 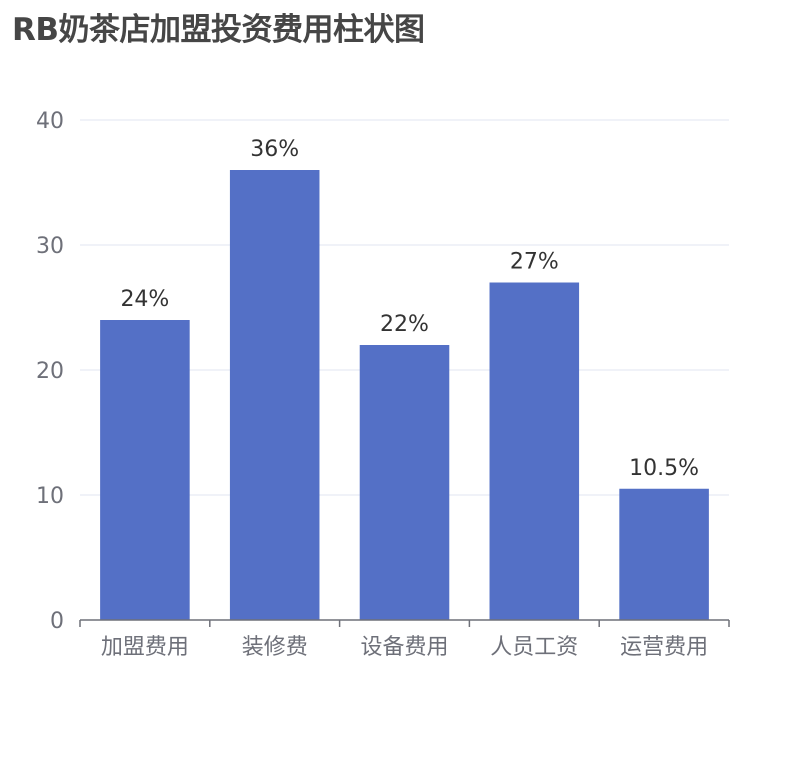 What do you see at coordinates (50, 496) in the screenshot?
I see `y-tick-label: 10` at bounding box center [50, 496].